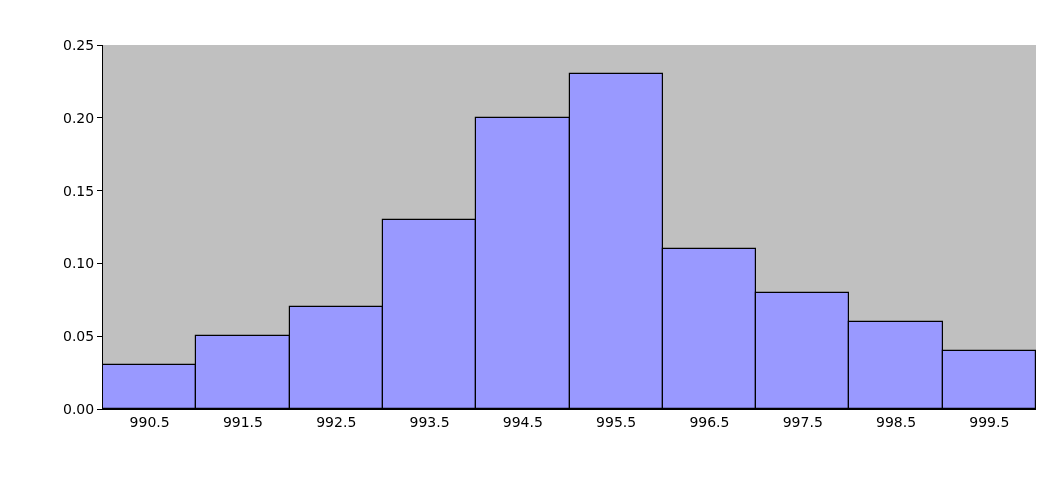  Describe the element at coordinates (149, 421) in the screenshot. I see `x-tick-label: 990.5` at that location.